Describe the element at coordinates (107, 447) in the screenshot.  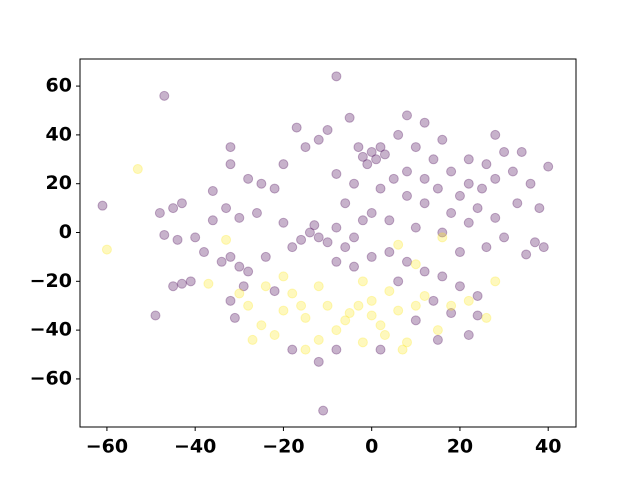
I see `x-tick-label: −60` at that location.